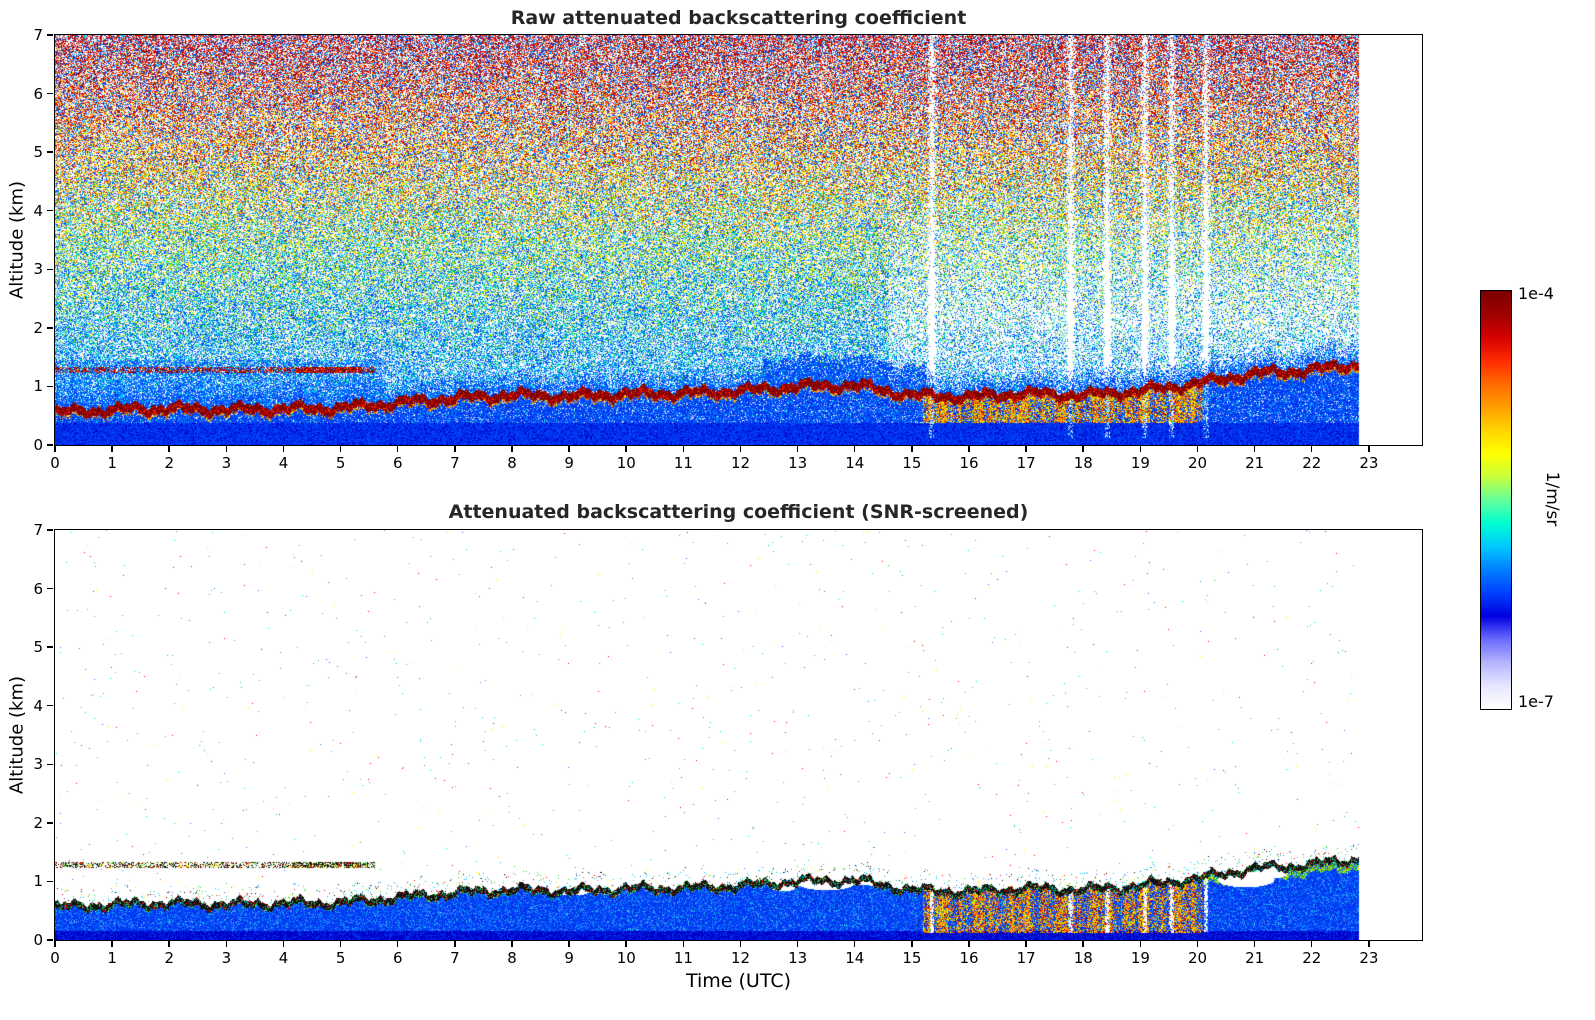 The image size is (1595, 1020). I want to click on x-tick-label: 4, so click(283, 958).